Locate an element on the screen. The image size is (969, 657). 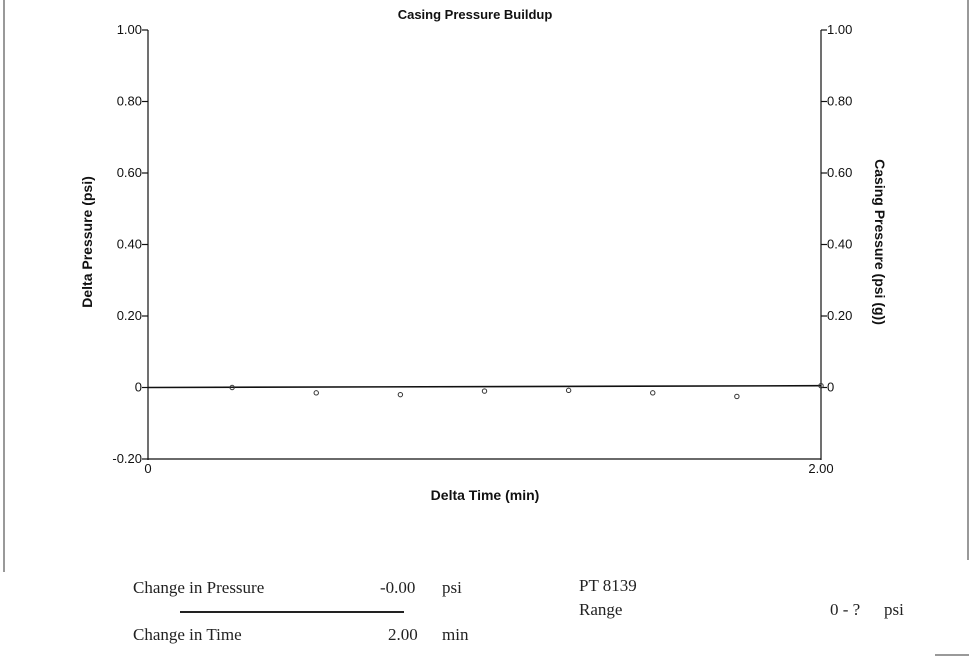
chart-title: Casing Pressure Buildup is located at coordinates (475, 14).